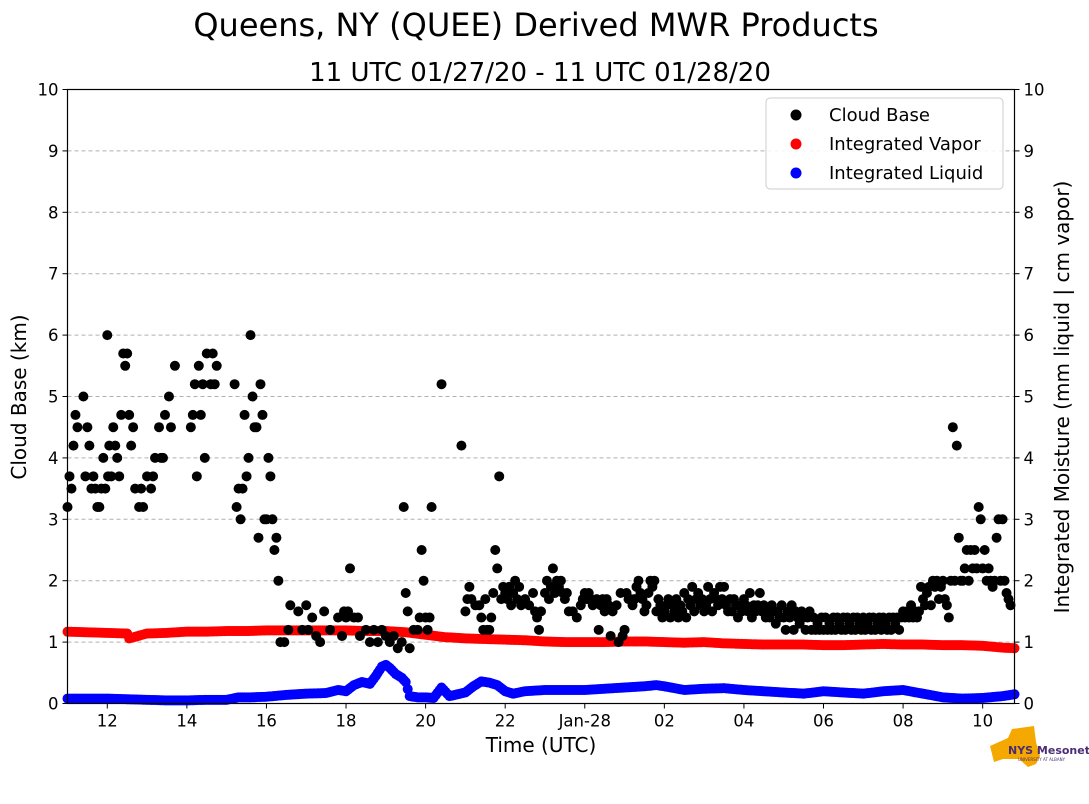 The width and height of the screenshot is (1089, 804). What do you see at coordinates (743, 721) in the screenshot?
I see `x-tick-label-04: 04` at bounding box center [743, 721].